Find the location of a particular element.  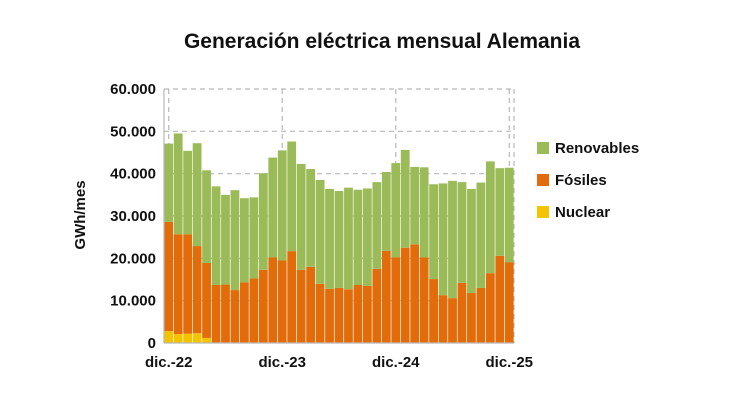

legend-label-renovables: Renovables is located at coordinates (597, 148).